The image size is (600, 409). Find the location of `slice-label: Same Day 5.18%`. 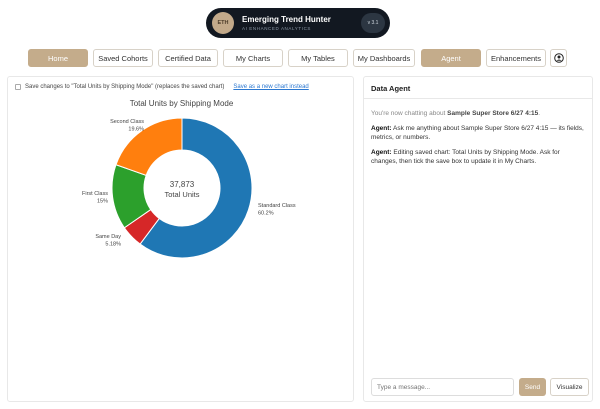

slice-label: Same Day 5.18% is located at coordinates (108, 241).